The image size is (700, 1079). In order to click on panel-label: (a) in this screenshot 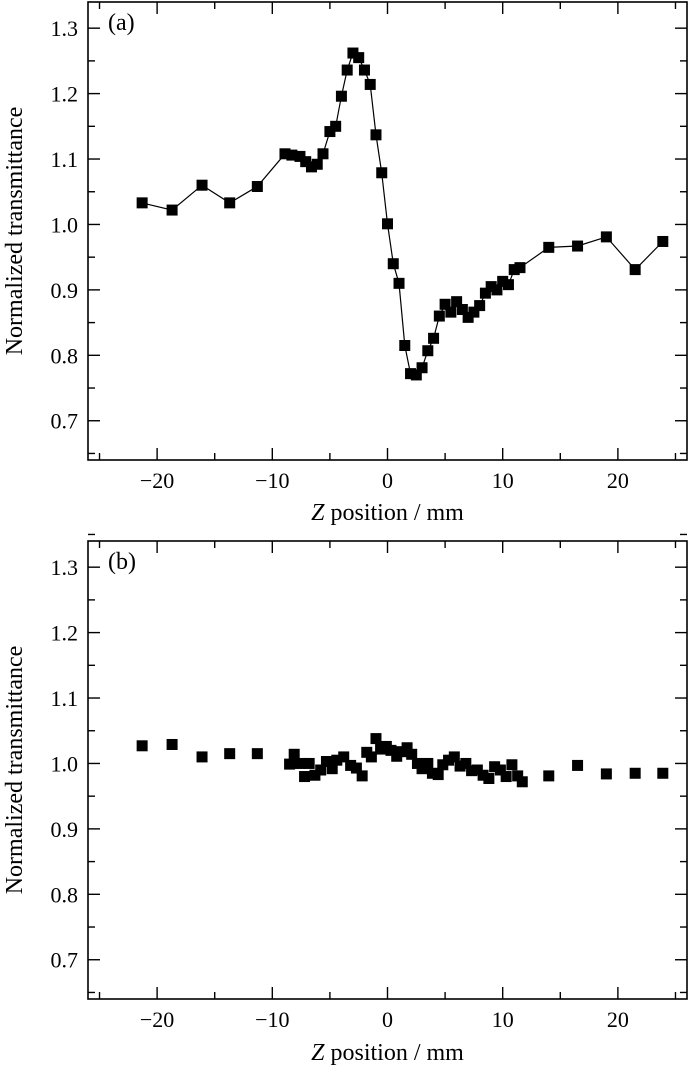, I will do `click(121, 23)`.